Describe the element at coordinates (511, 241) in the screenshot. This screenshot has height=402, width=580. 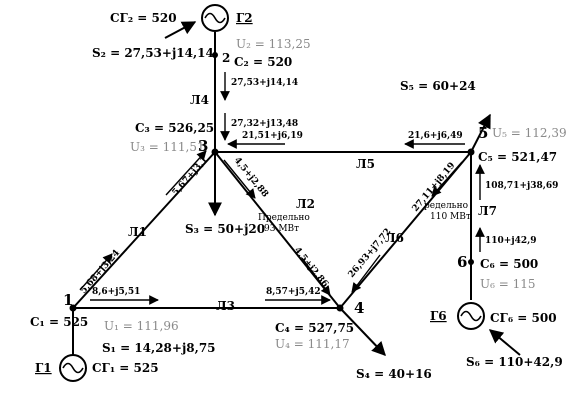
I see `flow-f6-up: 110+j42,9` at that location.